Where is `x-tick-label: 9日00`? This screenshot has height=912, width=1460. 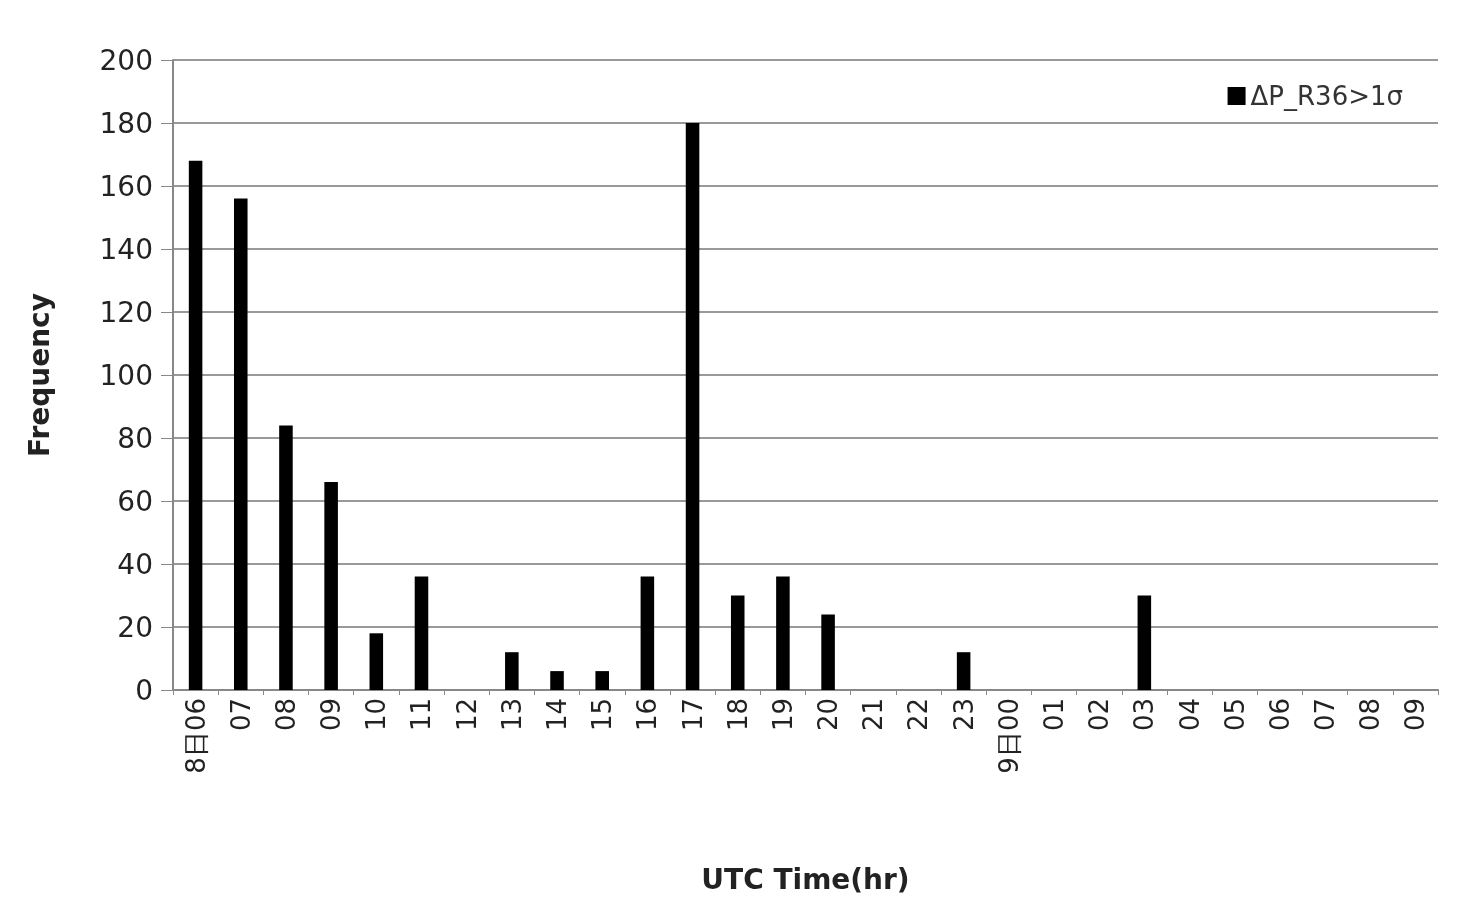 x-tick-label: 9日00 is located at coordinates (1008, 736).